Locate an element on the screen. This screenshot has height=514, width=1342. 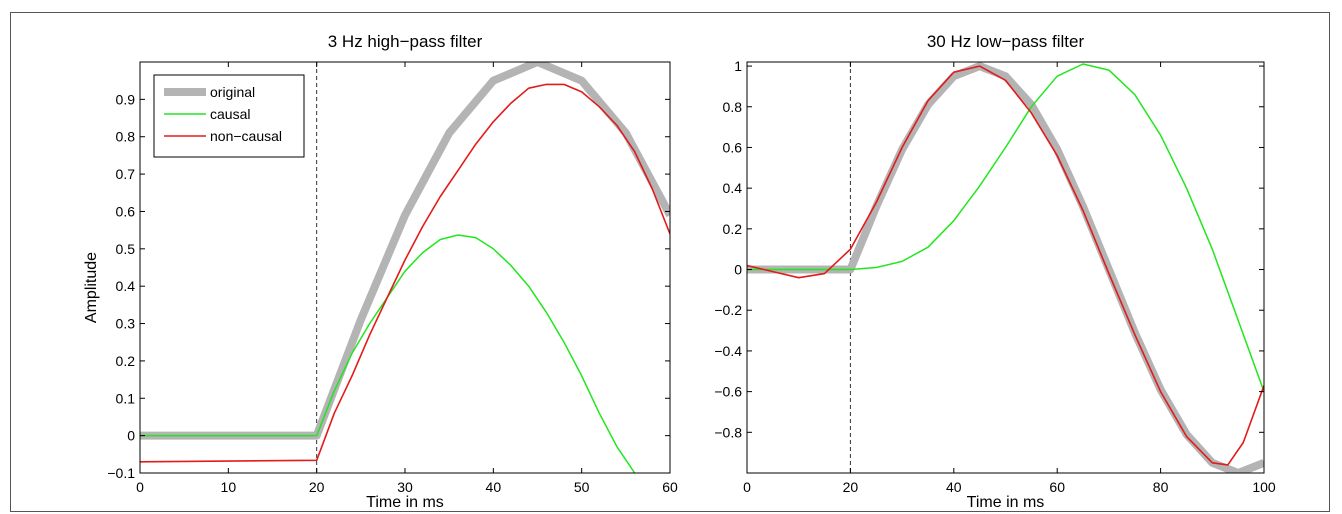
x-tick-label: 50 is located at coordinates (582, 487).